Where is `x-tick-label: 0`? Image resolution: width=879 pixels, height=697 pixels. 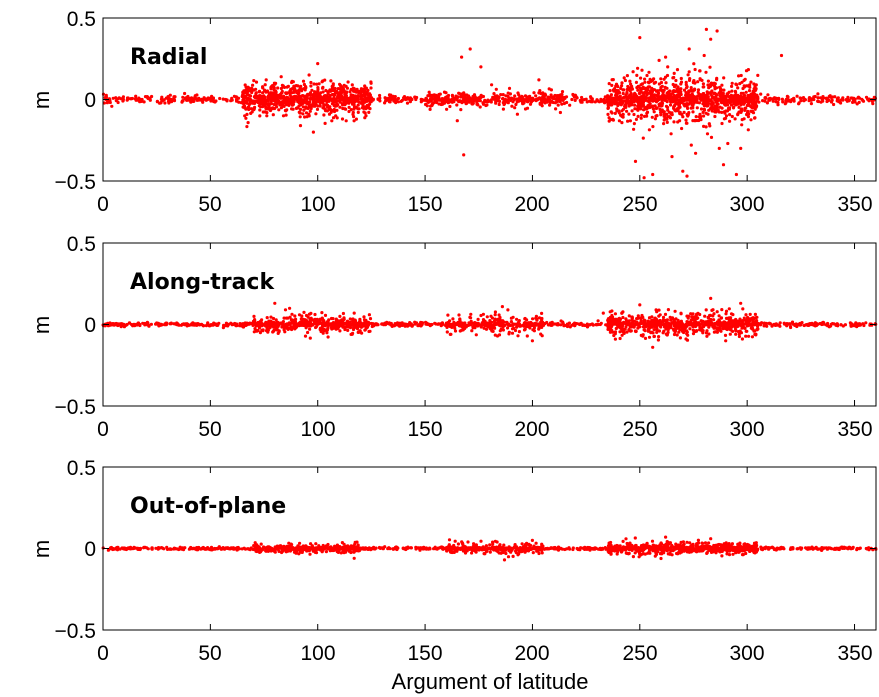
x-tick-label: 0 is located at coordinates (103, 653).